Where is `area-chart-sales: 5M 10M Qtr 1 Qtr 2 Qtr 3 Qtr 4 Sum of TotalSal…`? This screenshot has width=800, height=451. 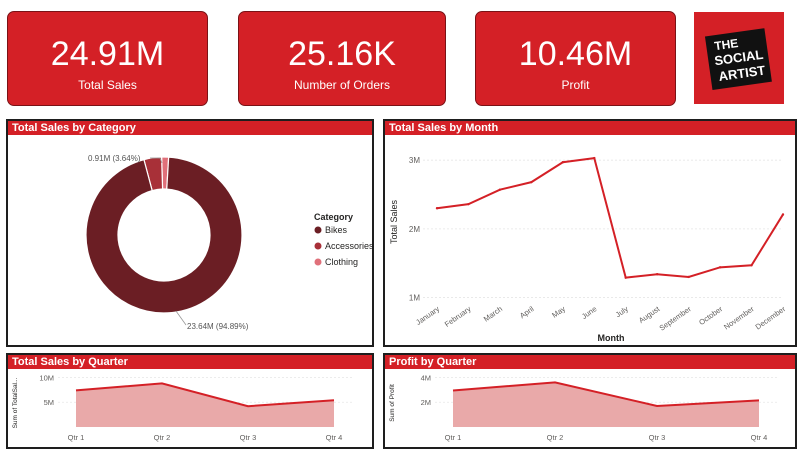
area-chart-sales: 5M 10M Qtr 1 Qtr 2 Qtr 3 Qtr 4 Sum of TotalSal… is located at coordinates (182, 407).